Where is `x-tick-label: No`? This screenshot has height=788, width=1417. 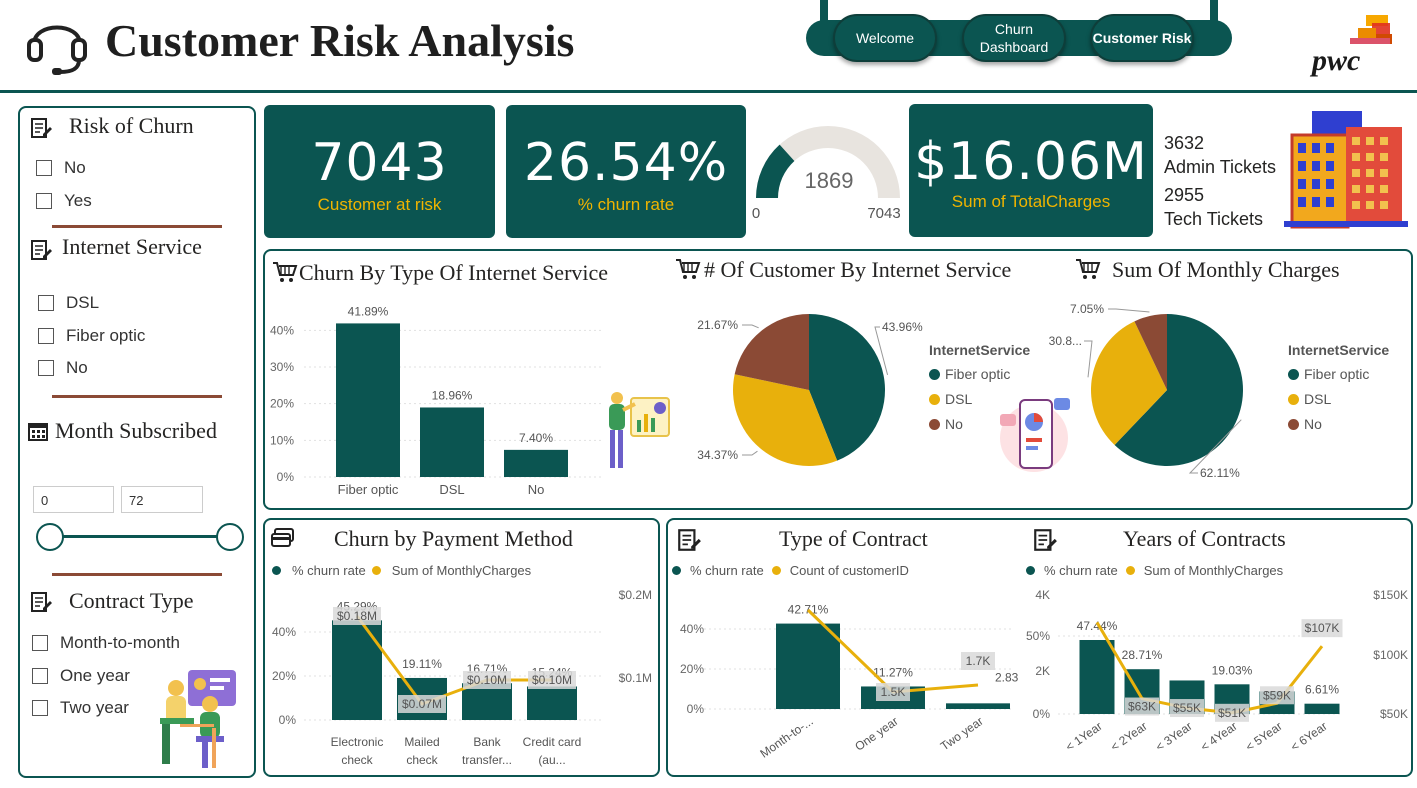
x-tick-label: No is located at coordinates (536, 489).